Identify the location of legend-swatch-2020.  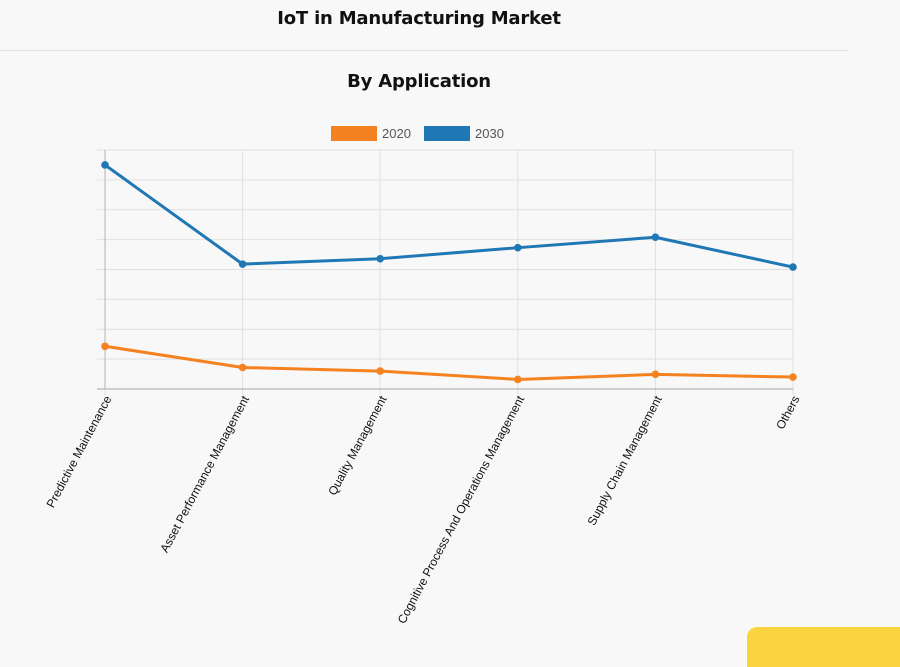
(354, 133).